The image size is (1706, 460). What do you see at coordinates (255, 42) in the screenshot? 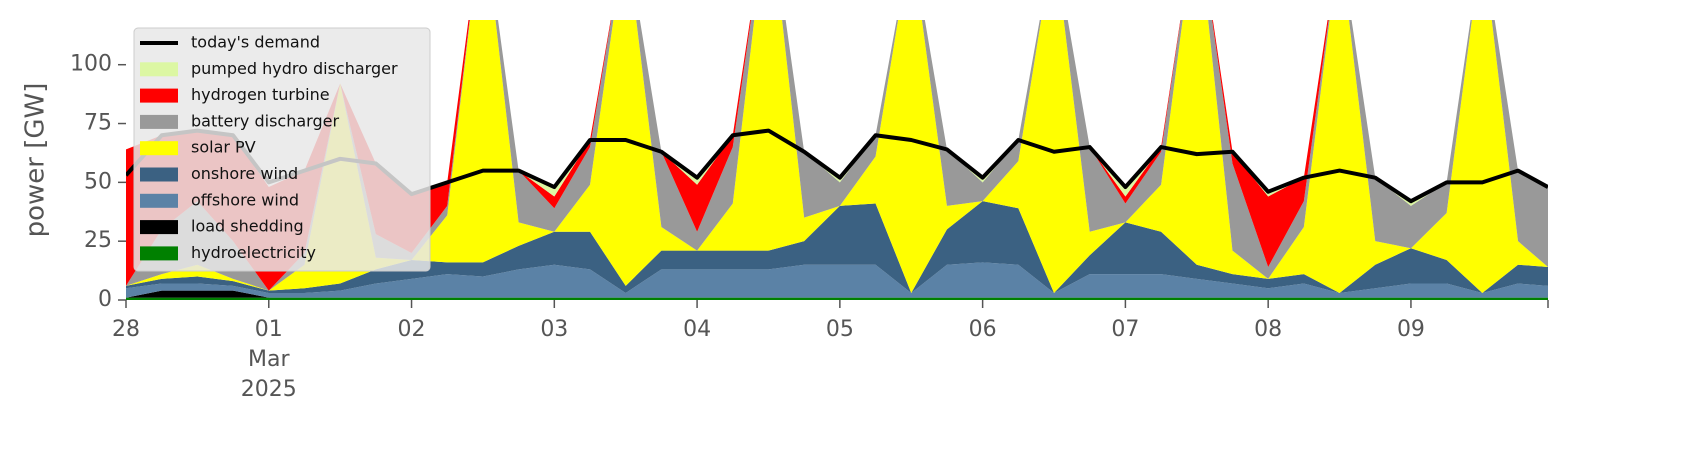
I see `legend-label: today's demand` at bounding box center [255, 42].